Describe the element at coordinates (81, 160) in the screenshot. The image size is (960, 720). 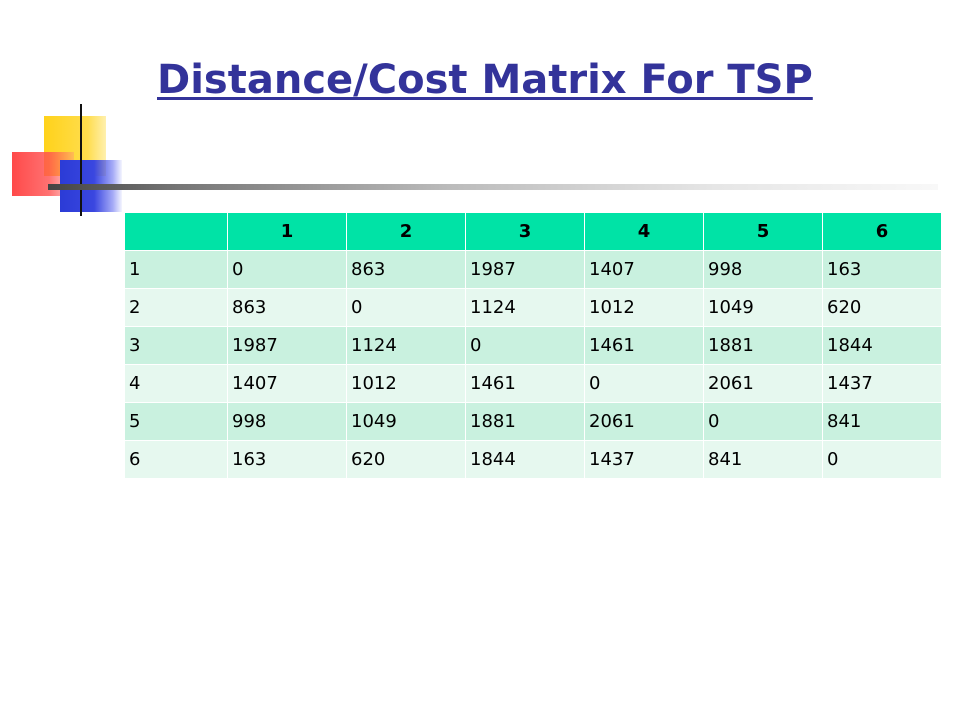
I see `decorative-vertical-line` at that location.